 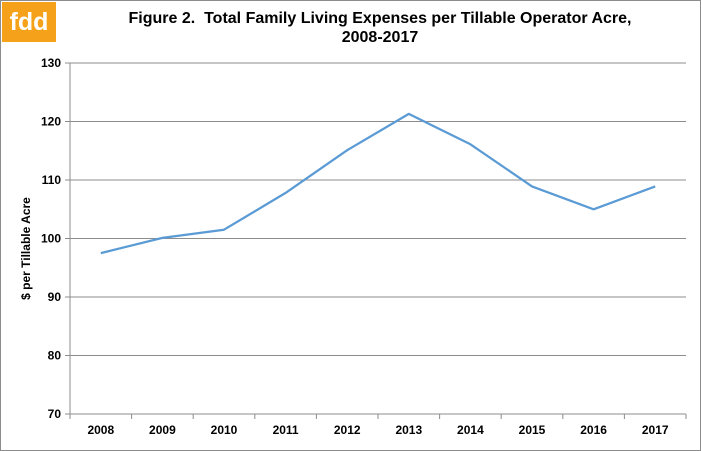 What do you see at coordinates (470, 430) in the screenshot?
I see `x-tick-label-2014: 2014` at bounding box center [470, 430].